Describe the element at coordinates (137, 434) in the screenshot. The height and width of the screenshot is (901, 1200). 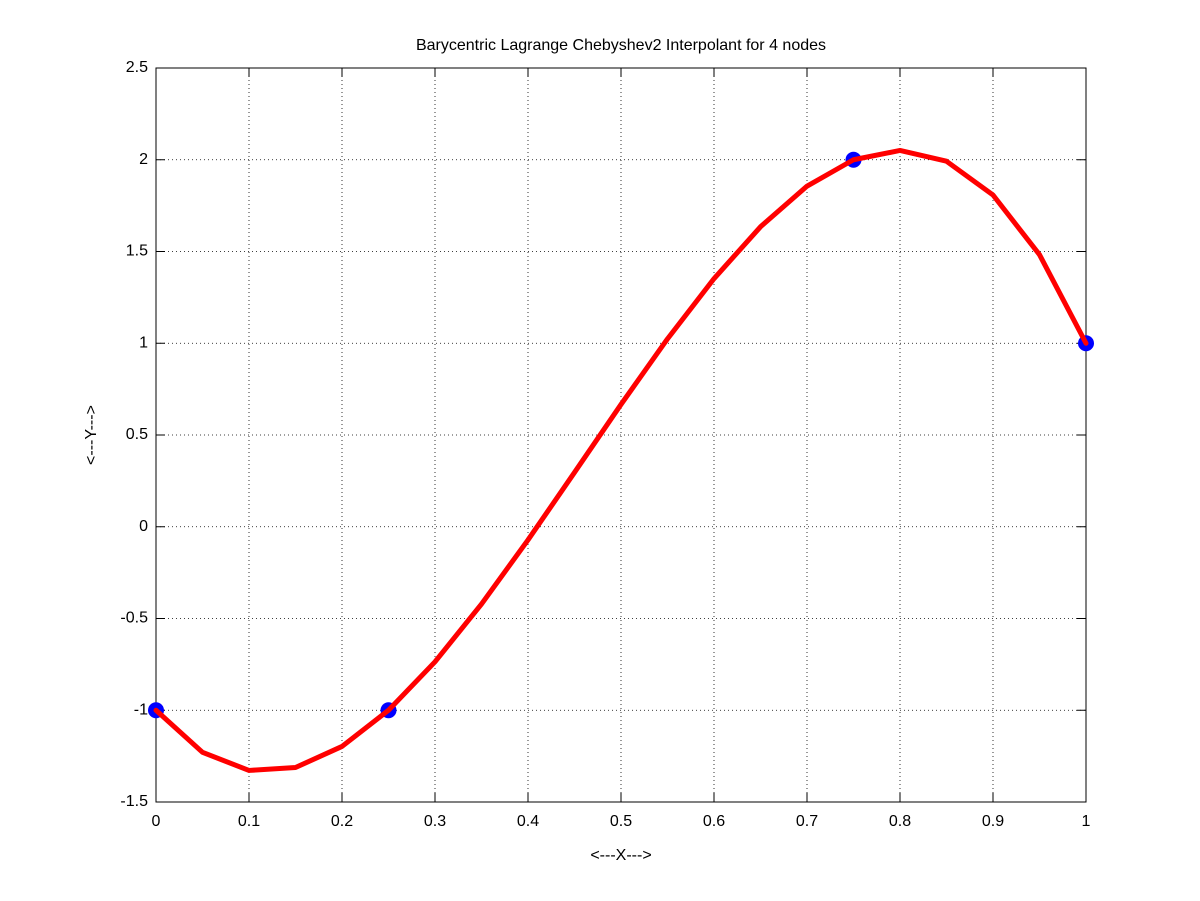
I see `y-tick-label: 0.5` at that location.